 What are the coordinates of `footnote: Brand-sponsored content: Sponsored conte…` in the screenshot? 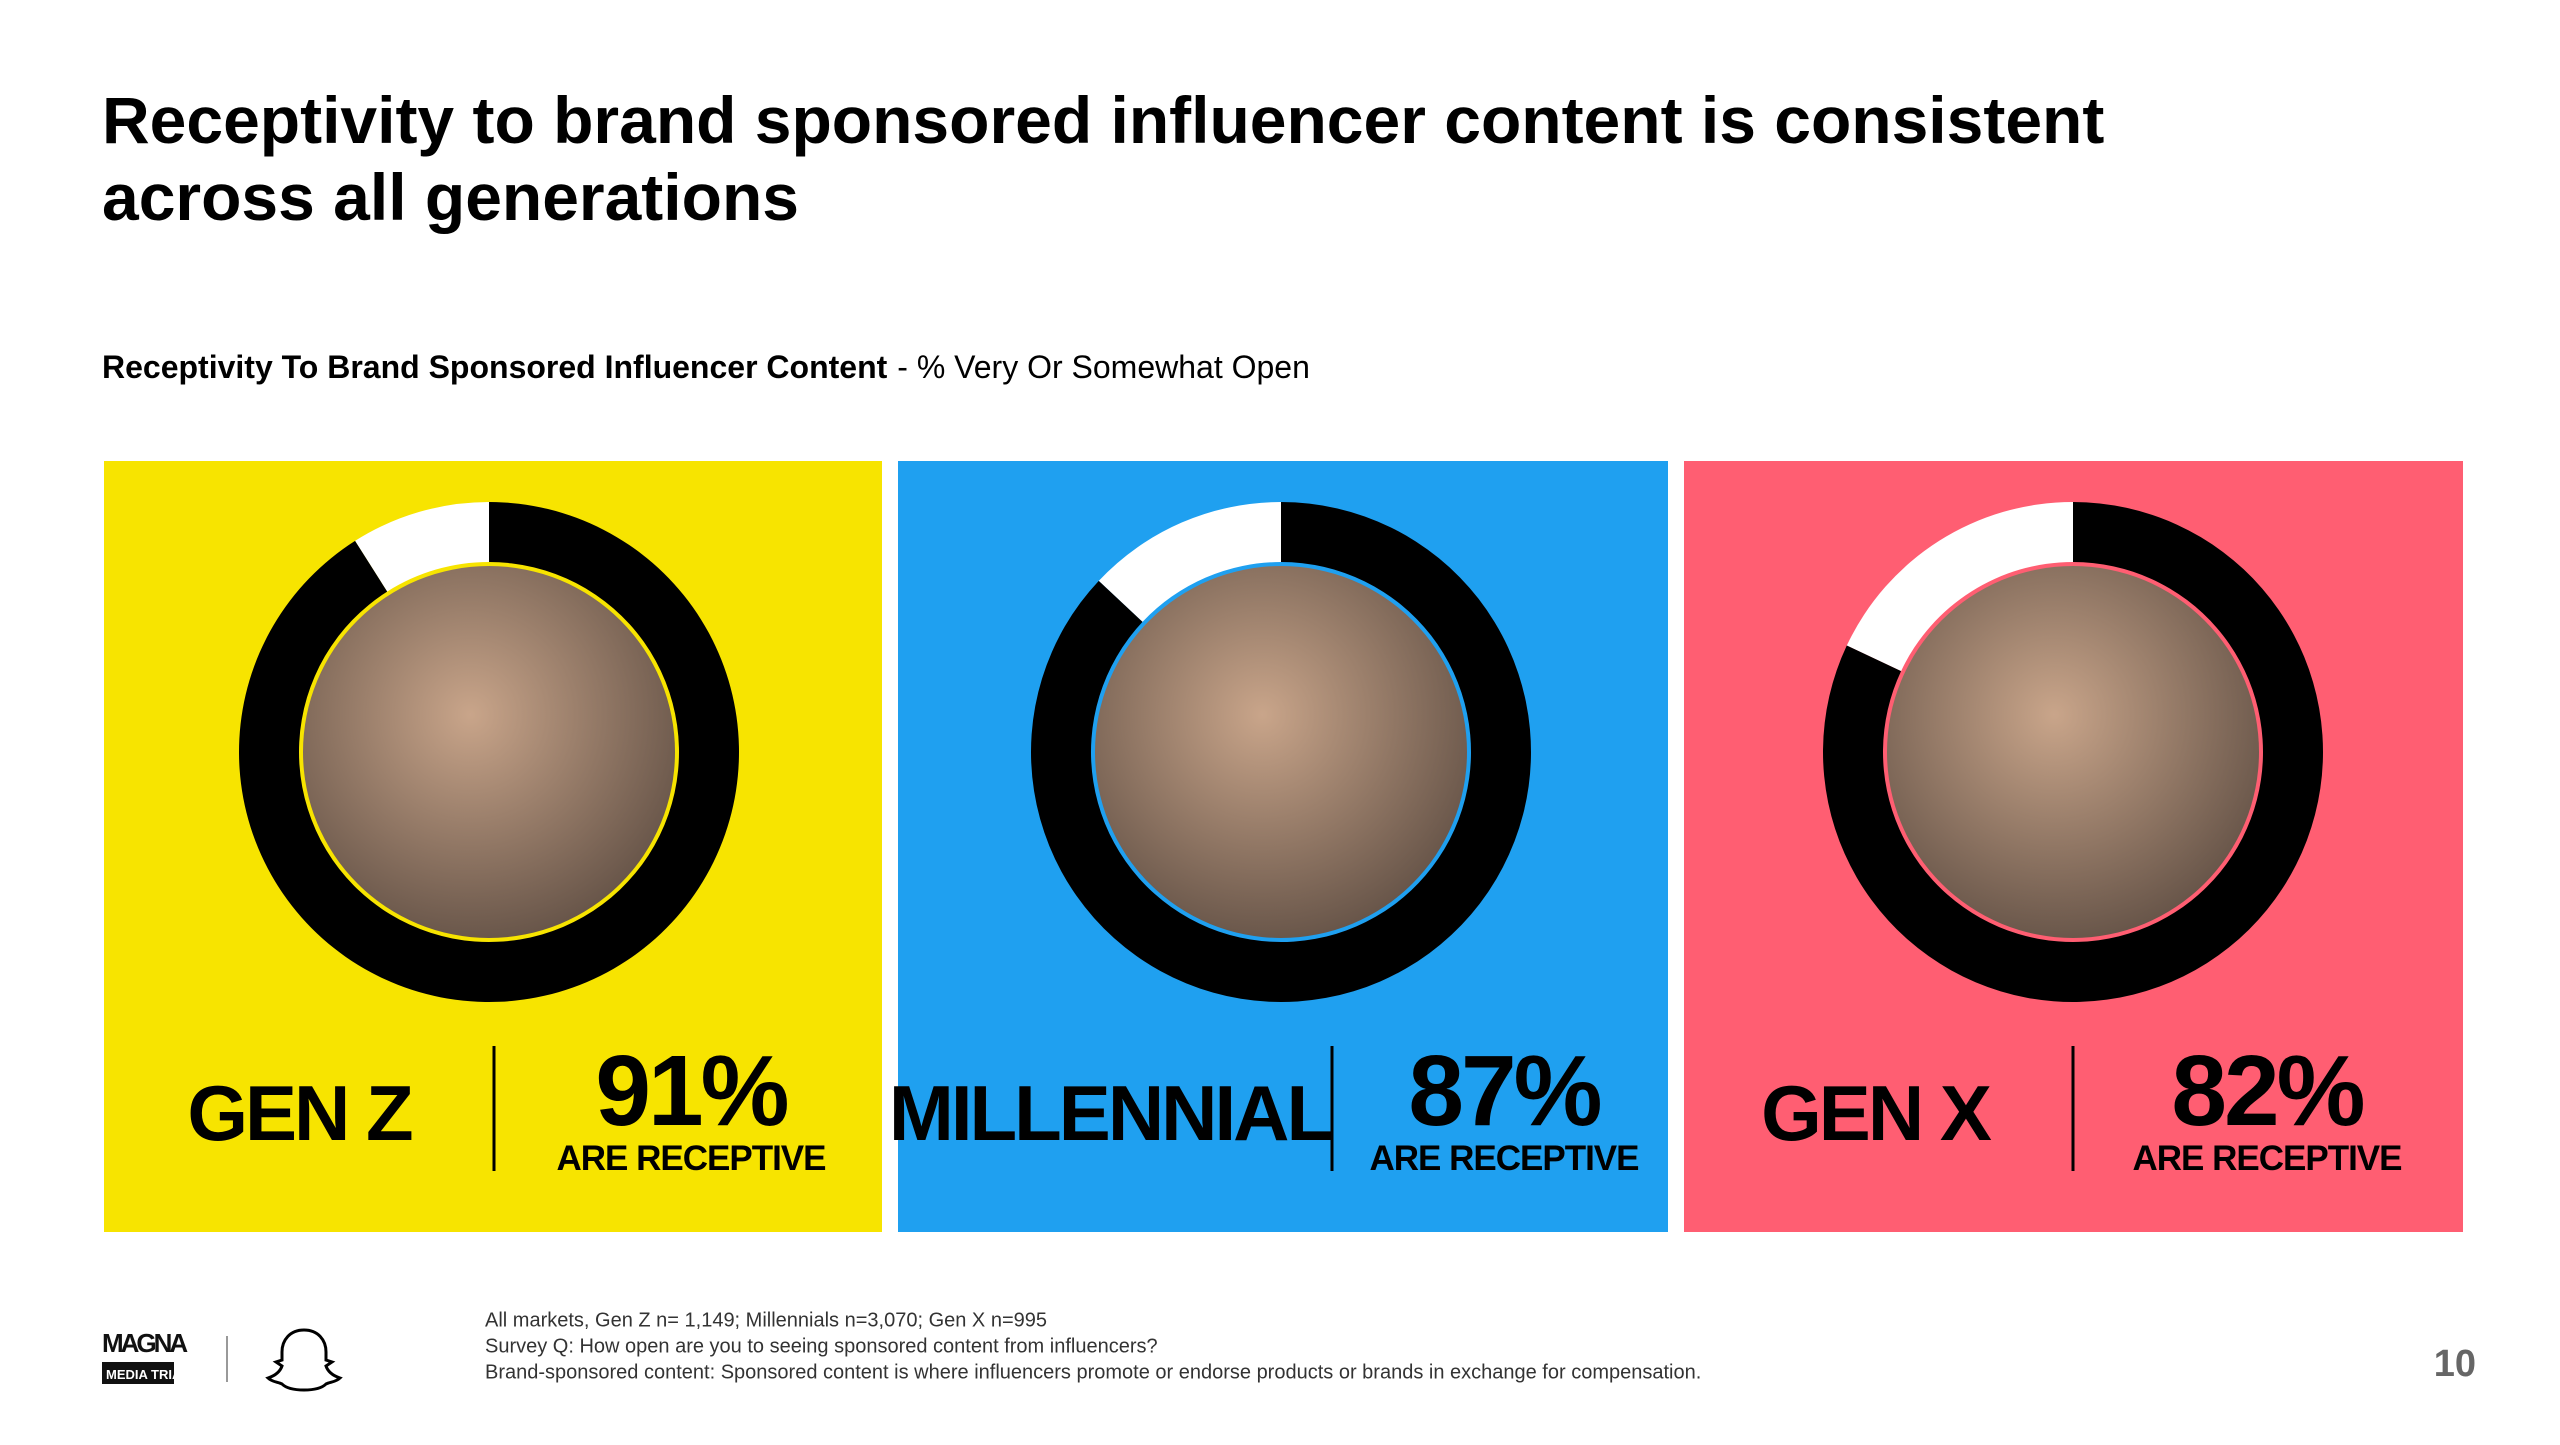 It's located at (1093, 1372).